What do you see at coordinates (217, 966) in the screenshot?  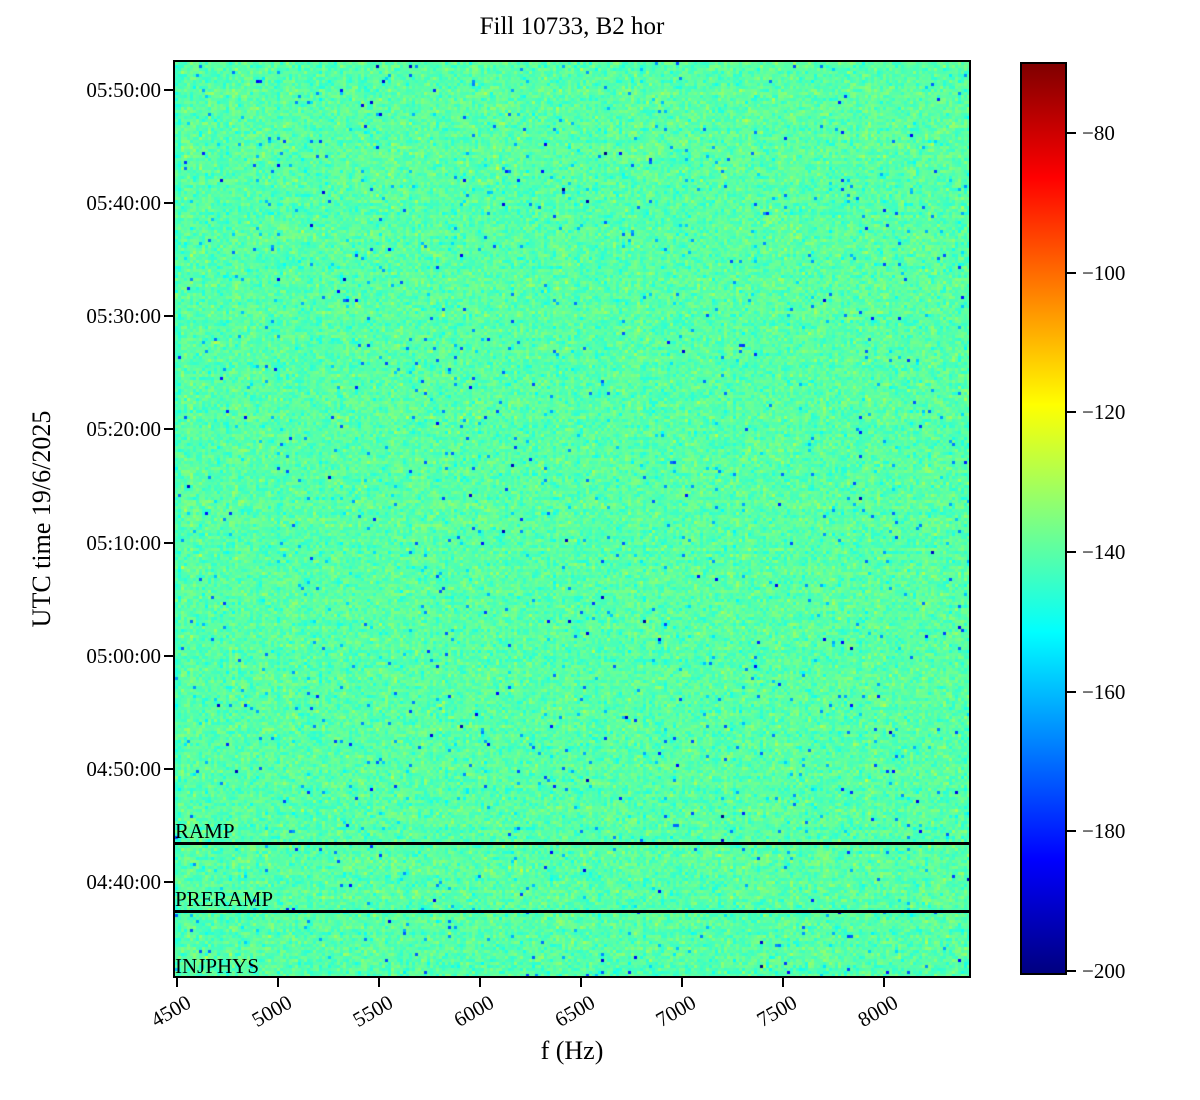 I see `annotation-label-injphys: INJPHYS` at bounding box center [217, 966].